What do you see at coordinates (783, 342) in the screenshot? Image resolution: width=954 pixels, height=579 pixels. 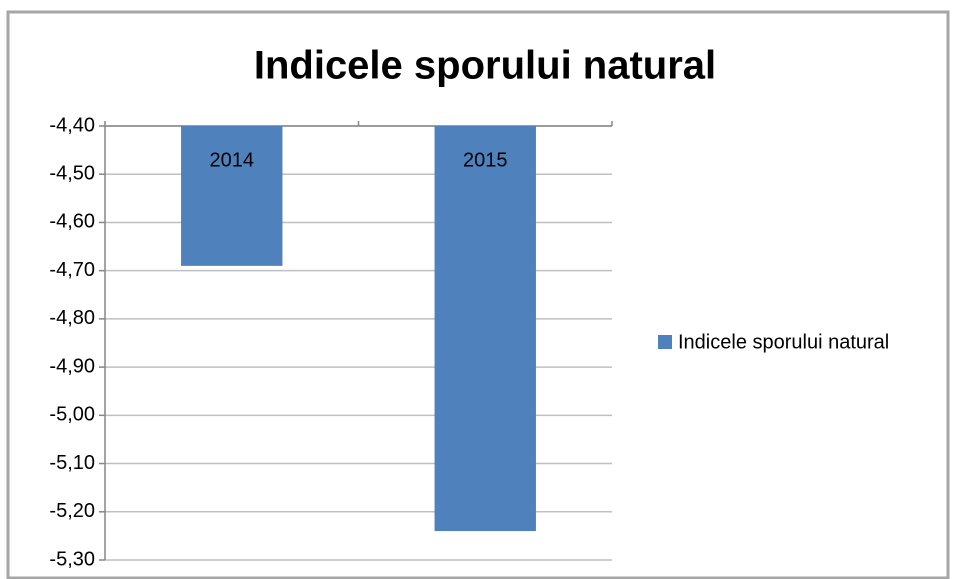 I see `legend-label: Indicele sporului natural` at bounding box center [783, 342].